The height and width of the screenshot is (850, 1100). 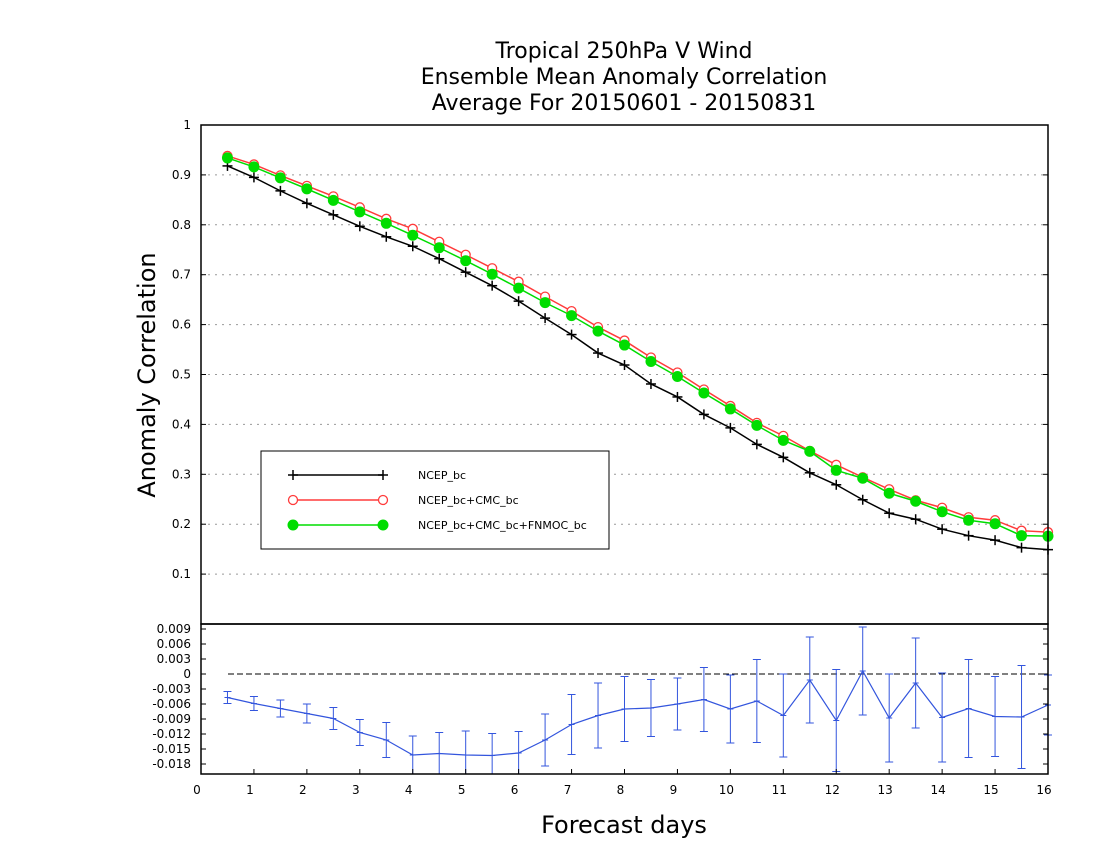 What do you see at coordinates (181, 424) in the screenshot?
I see `y-tick-label: 0.4` at bounding box center [181, 424].